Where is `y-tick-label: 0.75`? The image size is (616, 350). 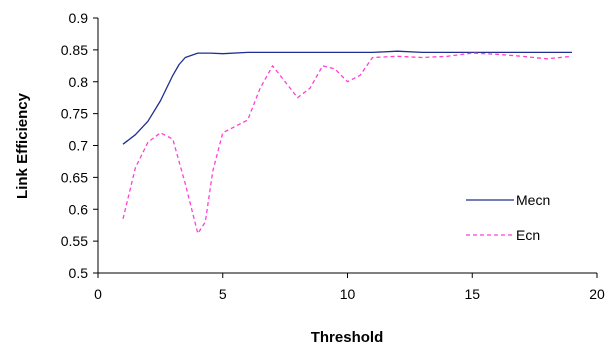 y-tick-label: 0.75 is located at coordinates (74, 114).